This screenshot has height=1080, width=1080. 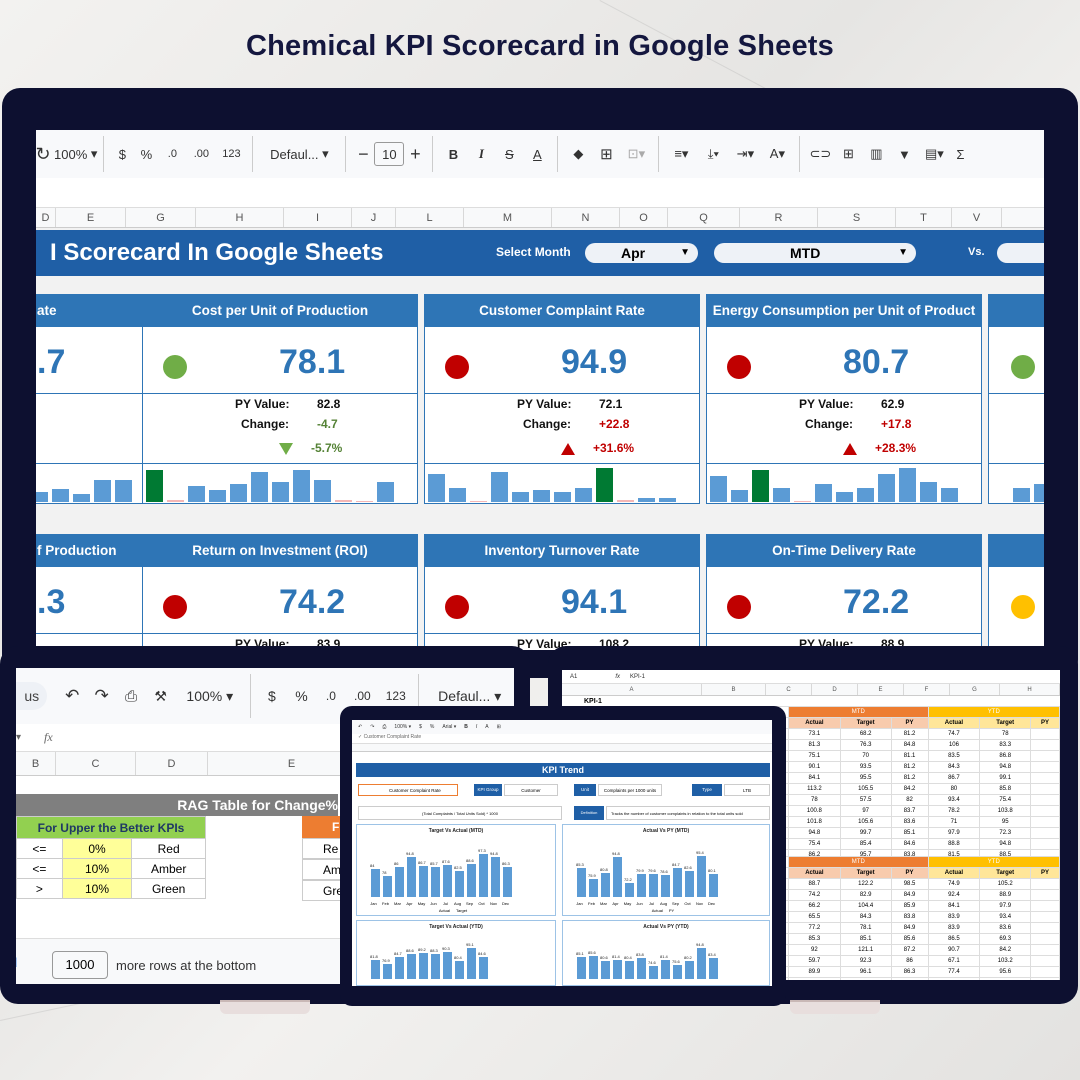 What do you see at coordinates (954, 745) in the screenshot?
I see `table-cell: 106` at bounding box center [954, 745].